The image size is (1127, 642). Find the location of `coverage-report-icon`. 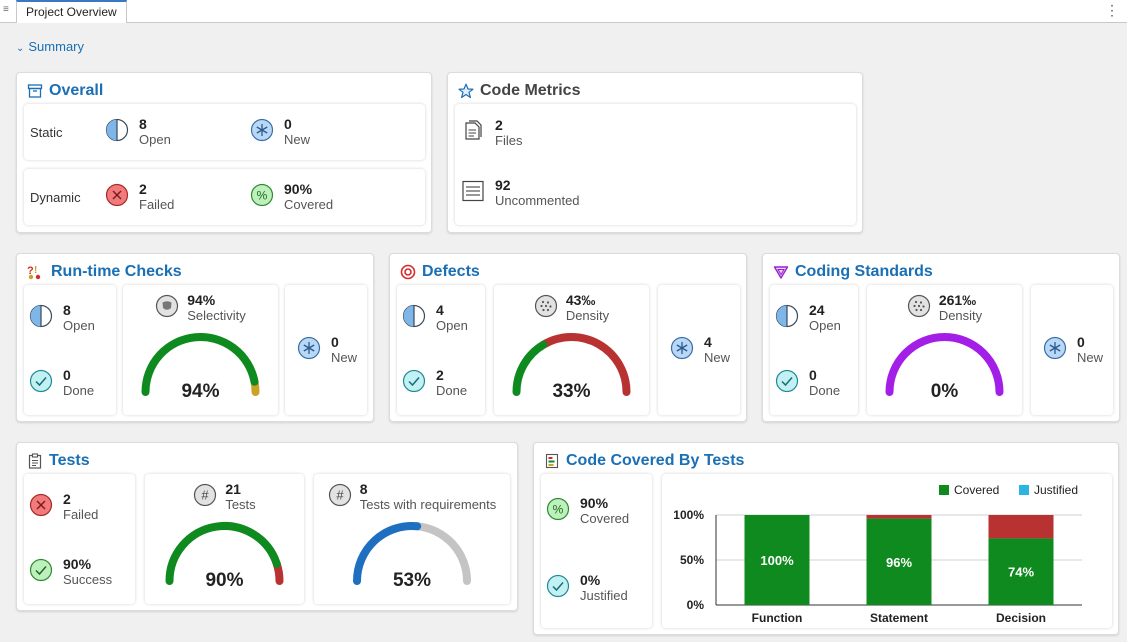

coverage-report-icon is located at coordinates (552, 461).